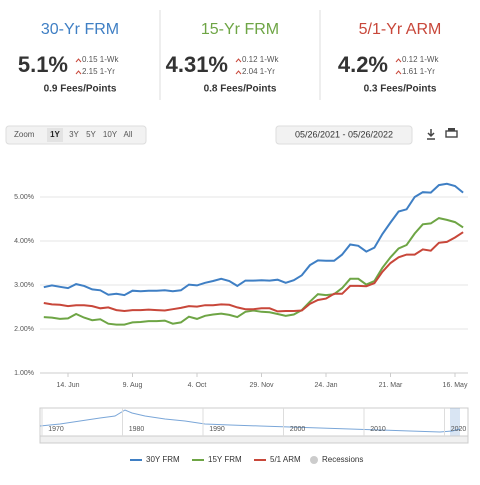 This screenshot has height=485, width=480. Describe the element at coordinates (455, 385) in the screenshot. I see `x-tick-label: 16. May` at that location.